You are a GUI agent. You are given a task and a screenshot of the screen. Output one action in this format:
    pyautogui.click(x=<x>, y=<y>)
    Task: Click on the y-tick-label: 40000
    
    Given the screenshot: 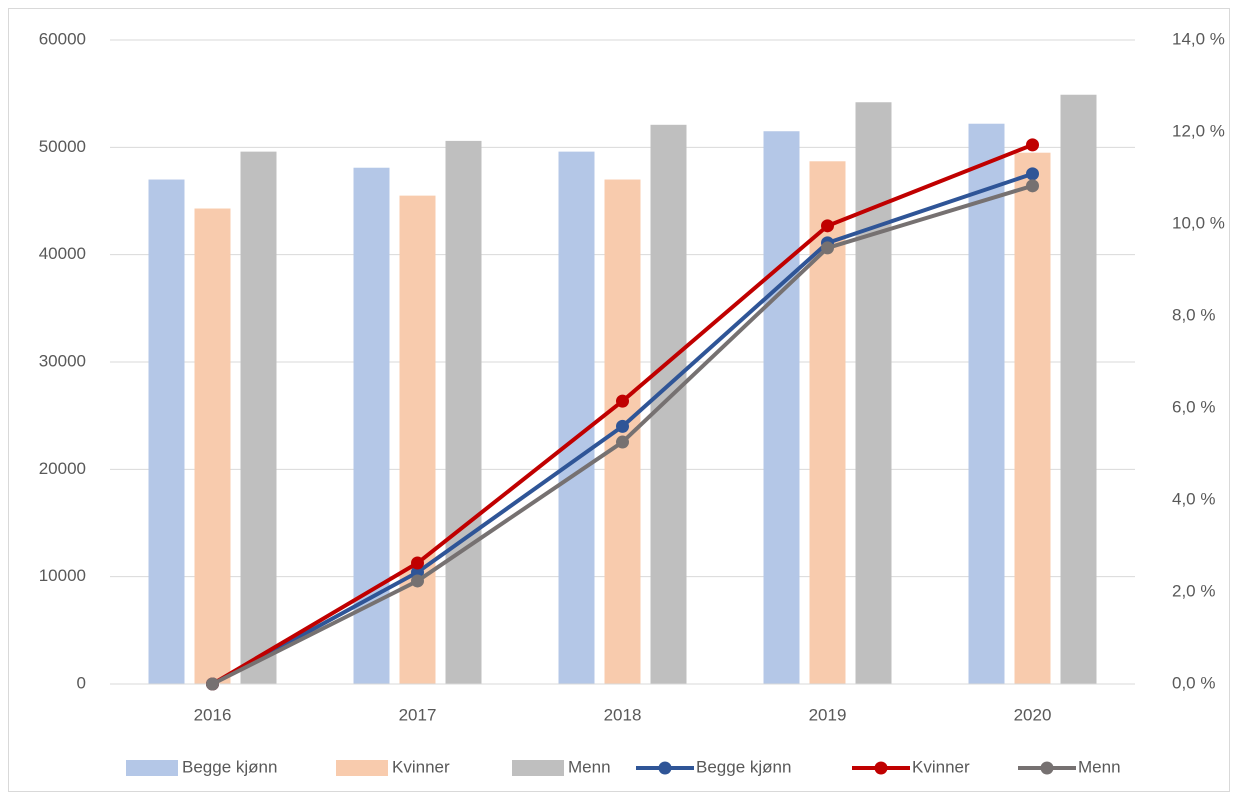 What is the action you would take?
    pyautogui.click(x=62, y=253)
    